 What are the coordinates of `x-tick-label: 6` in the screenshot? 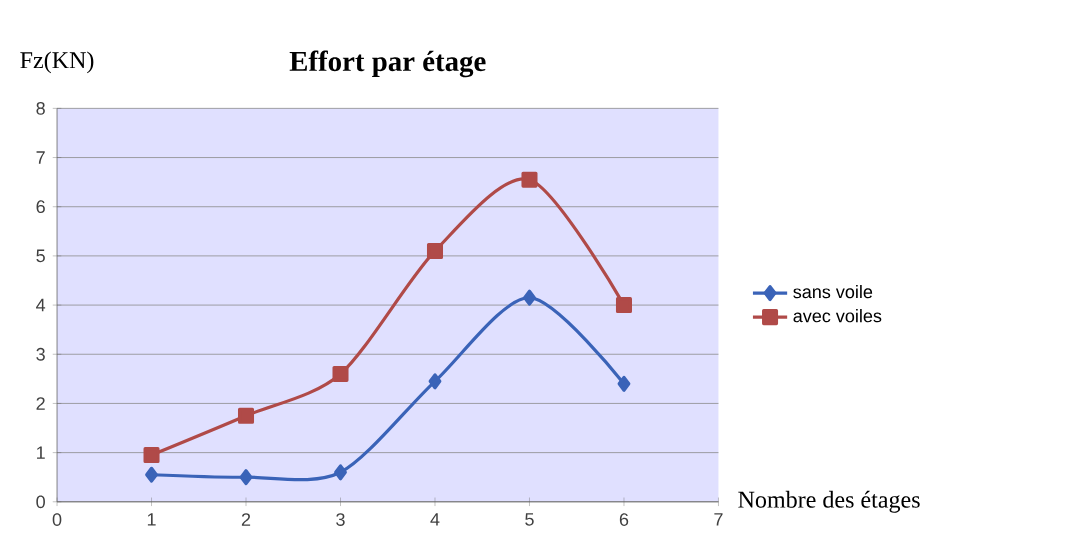 It's located at (624, 520).